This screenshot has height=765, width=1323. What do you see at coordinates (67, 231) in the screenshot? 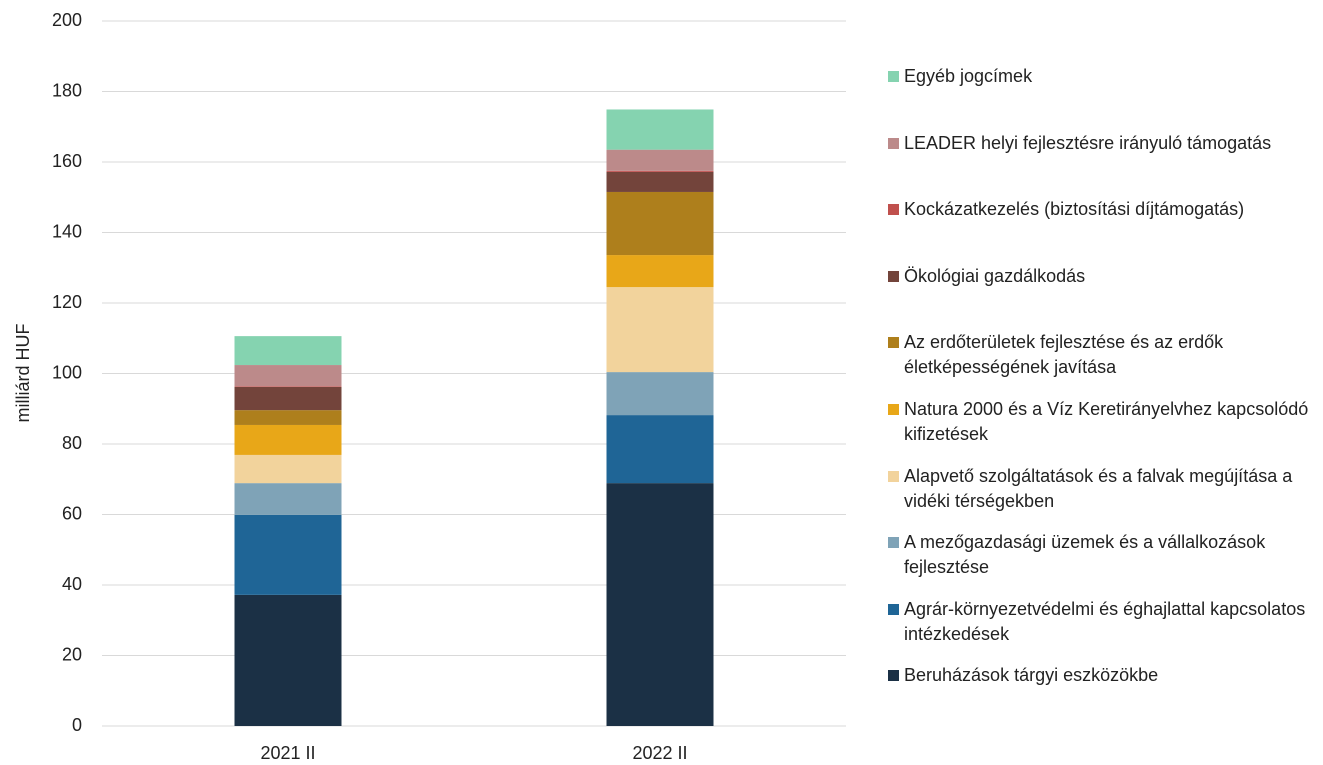
I see `y-tick-label: 140` at bounding box center [67, 231].